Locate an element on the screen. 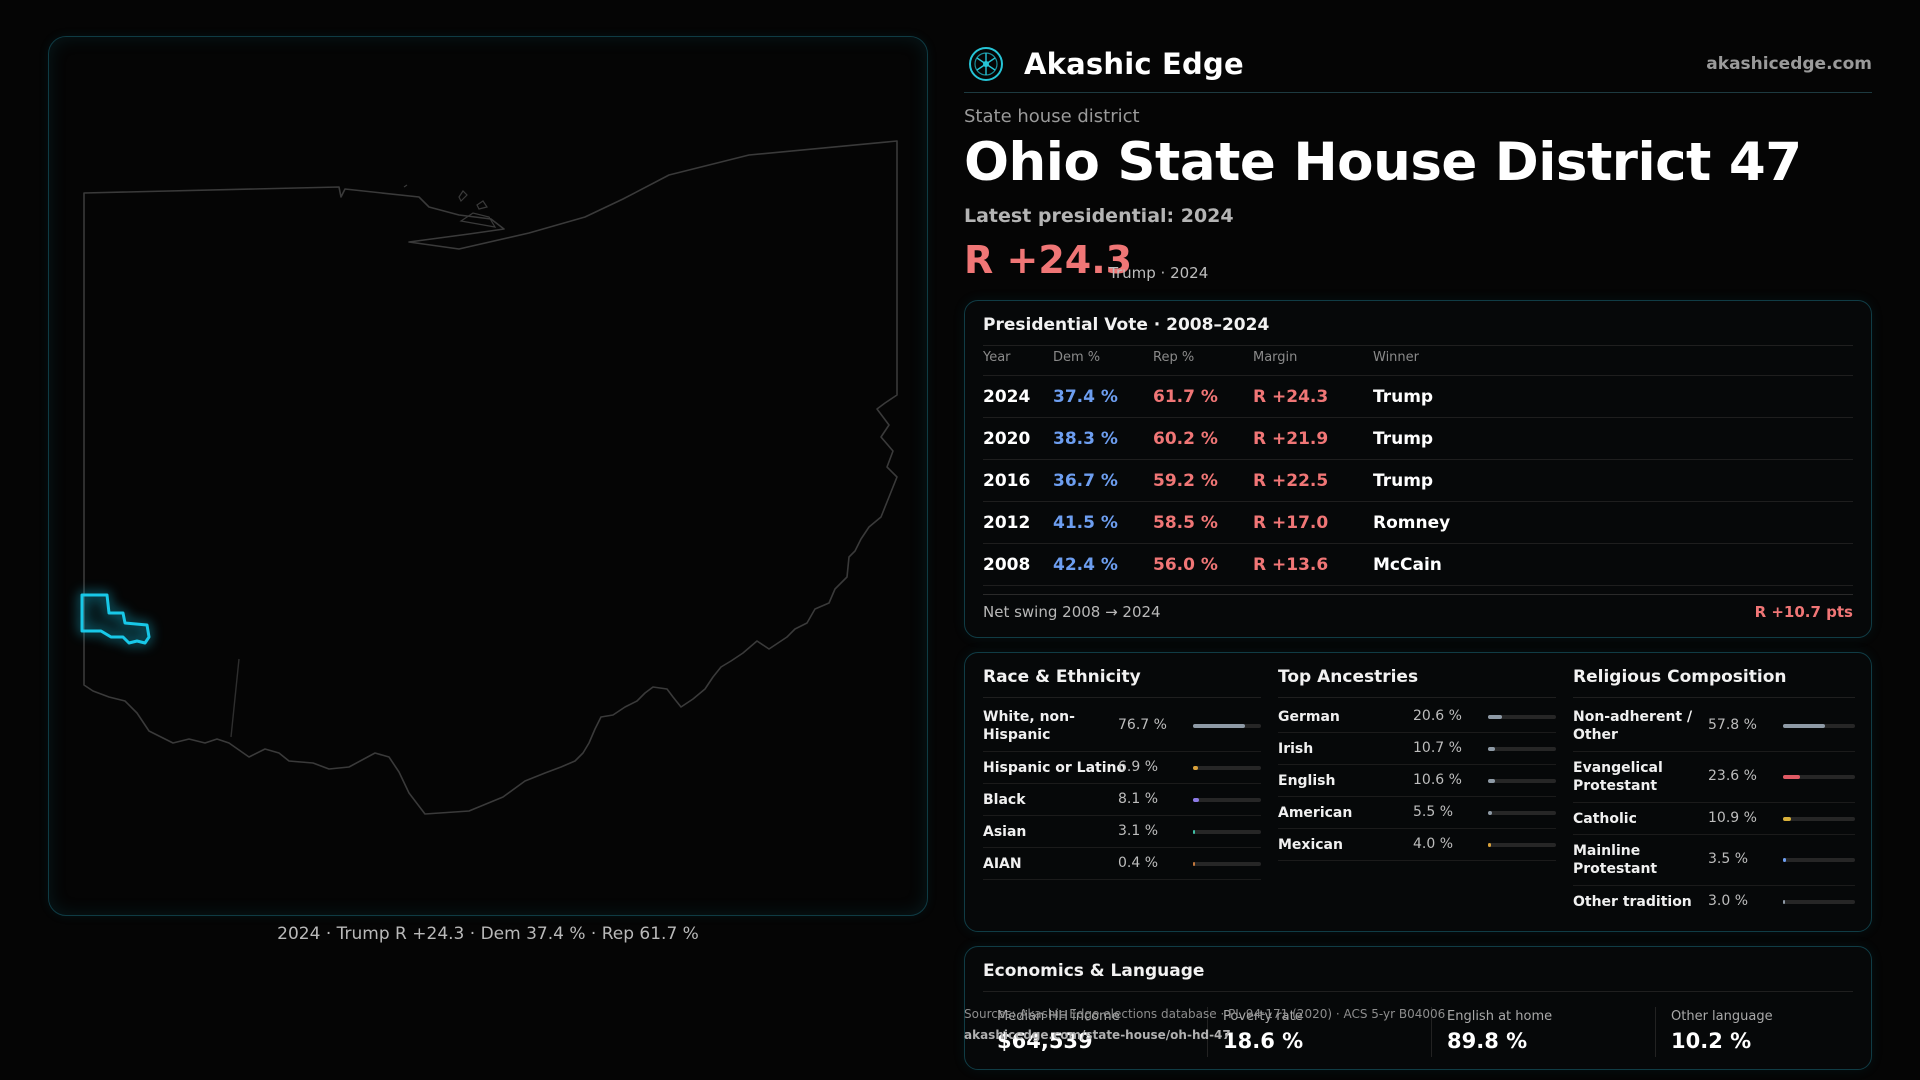  economics-card-title: Economics & Language is located at coordinates (1094, 971).